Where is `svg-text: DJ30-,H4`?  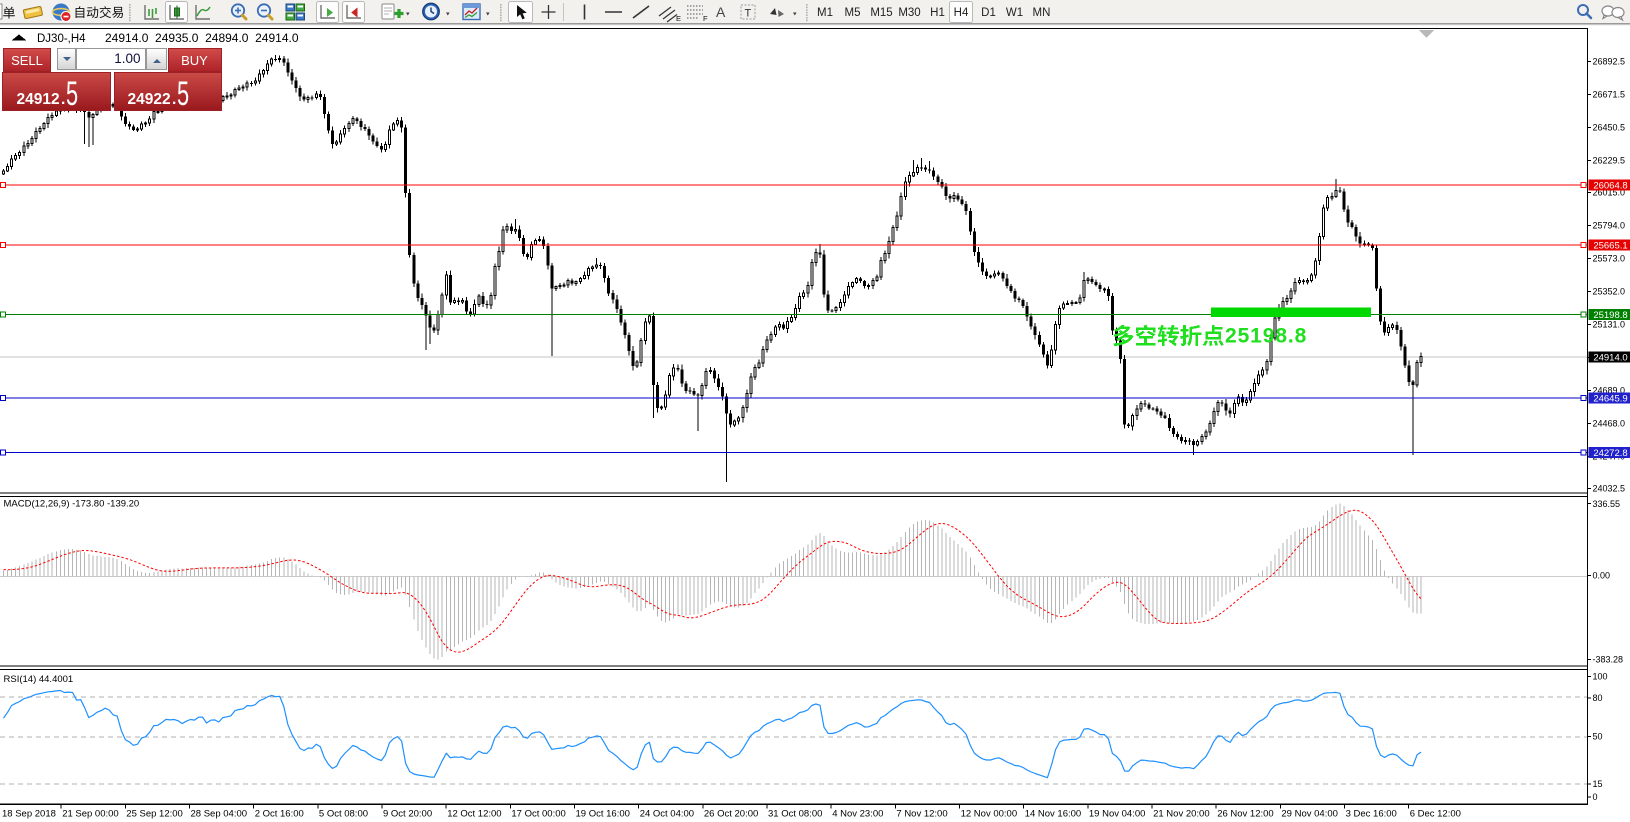
svg-text: DJ30-,H4 is located at coordinates (61, 39).